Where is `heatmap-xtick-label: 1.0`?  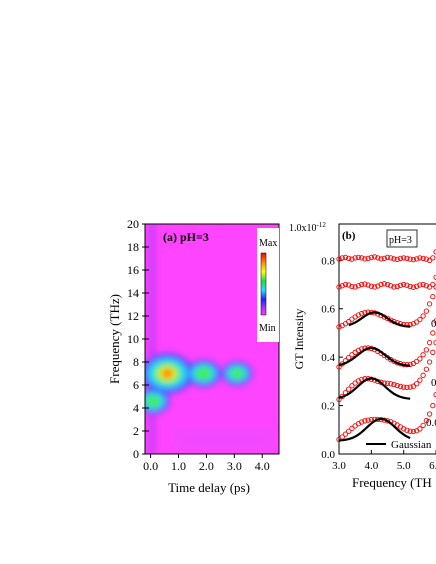 heatmap-xtick-label: 1.0 is located at coordinates (178, 466).